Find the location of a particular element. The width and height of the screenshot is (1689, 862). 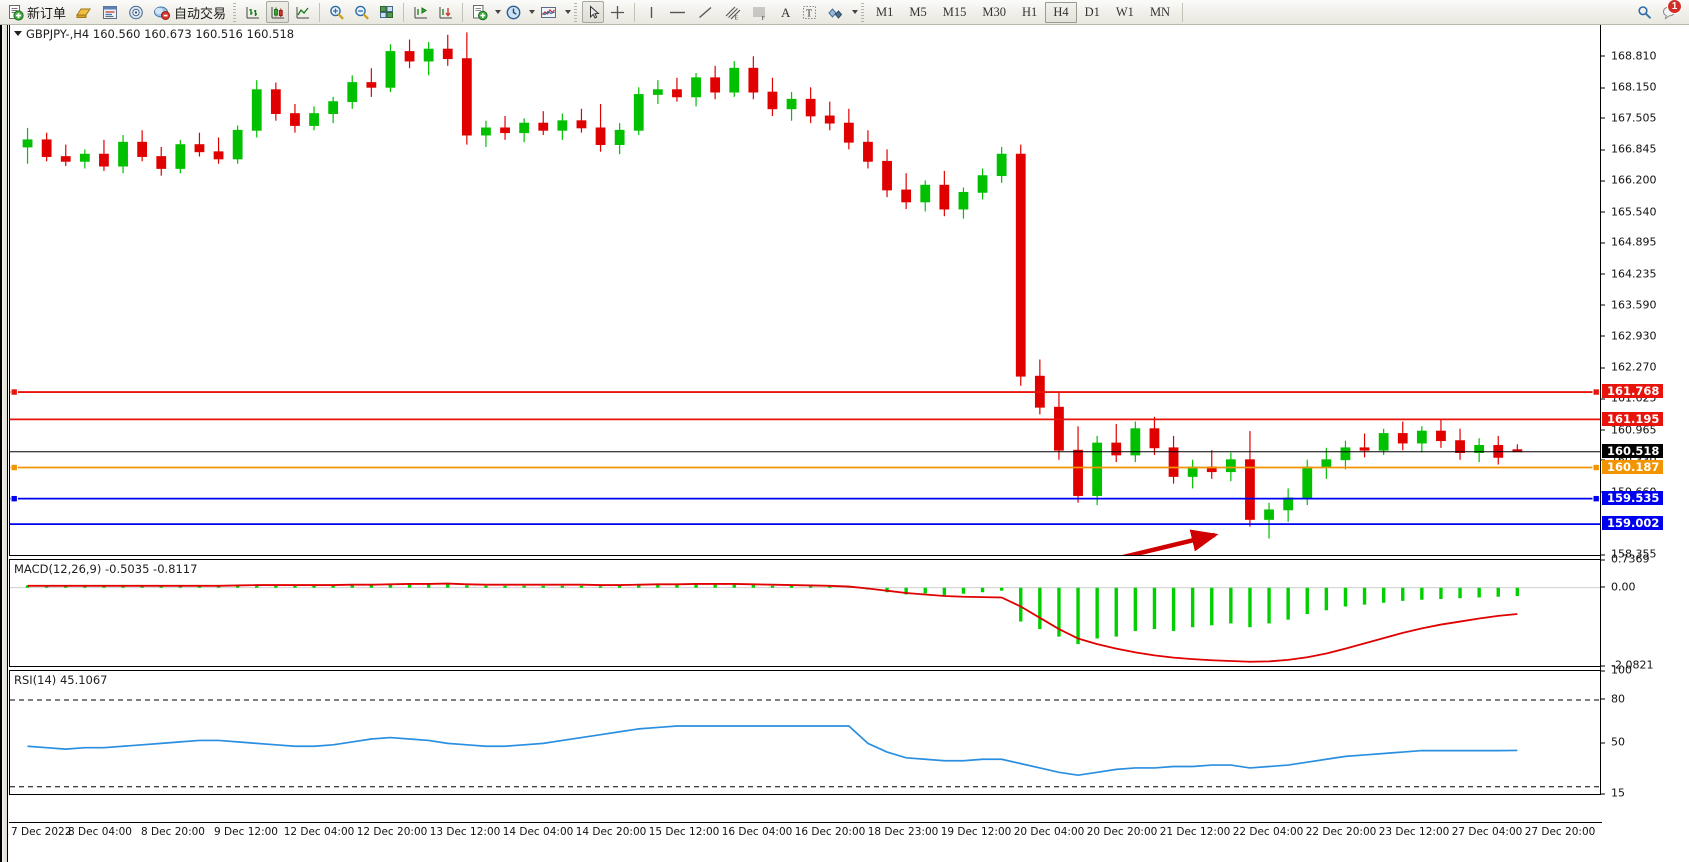

candlestick-chart-button is located at coordinates (278, 12).